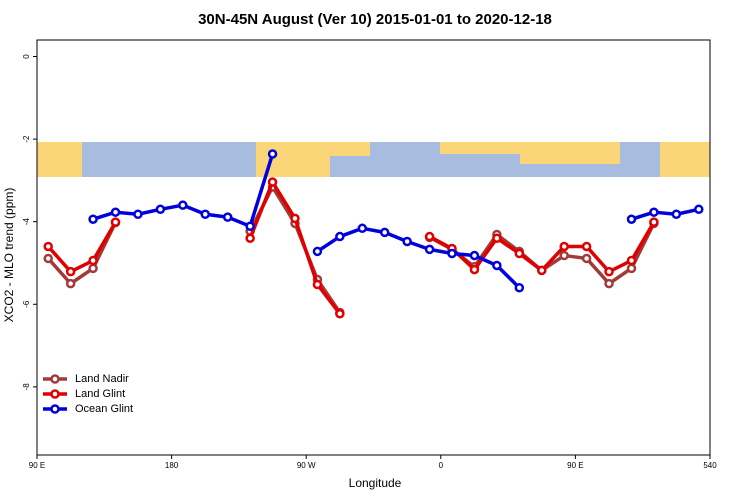 The image size is (750, 500). Describe the element at coordinates (104, 409) in the screenshot. I see `legend-label: Ocean Glint` at that location.